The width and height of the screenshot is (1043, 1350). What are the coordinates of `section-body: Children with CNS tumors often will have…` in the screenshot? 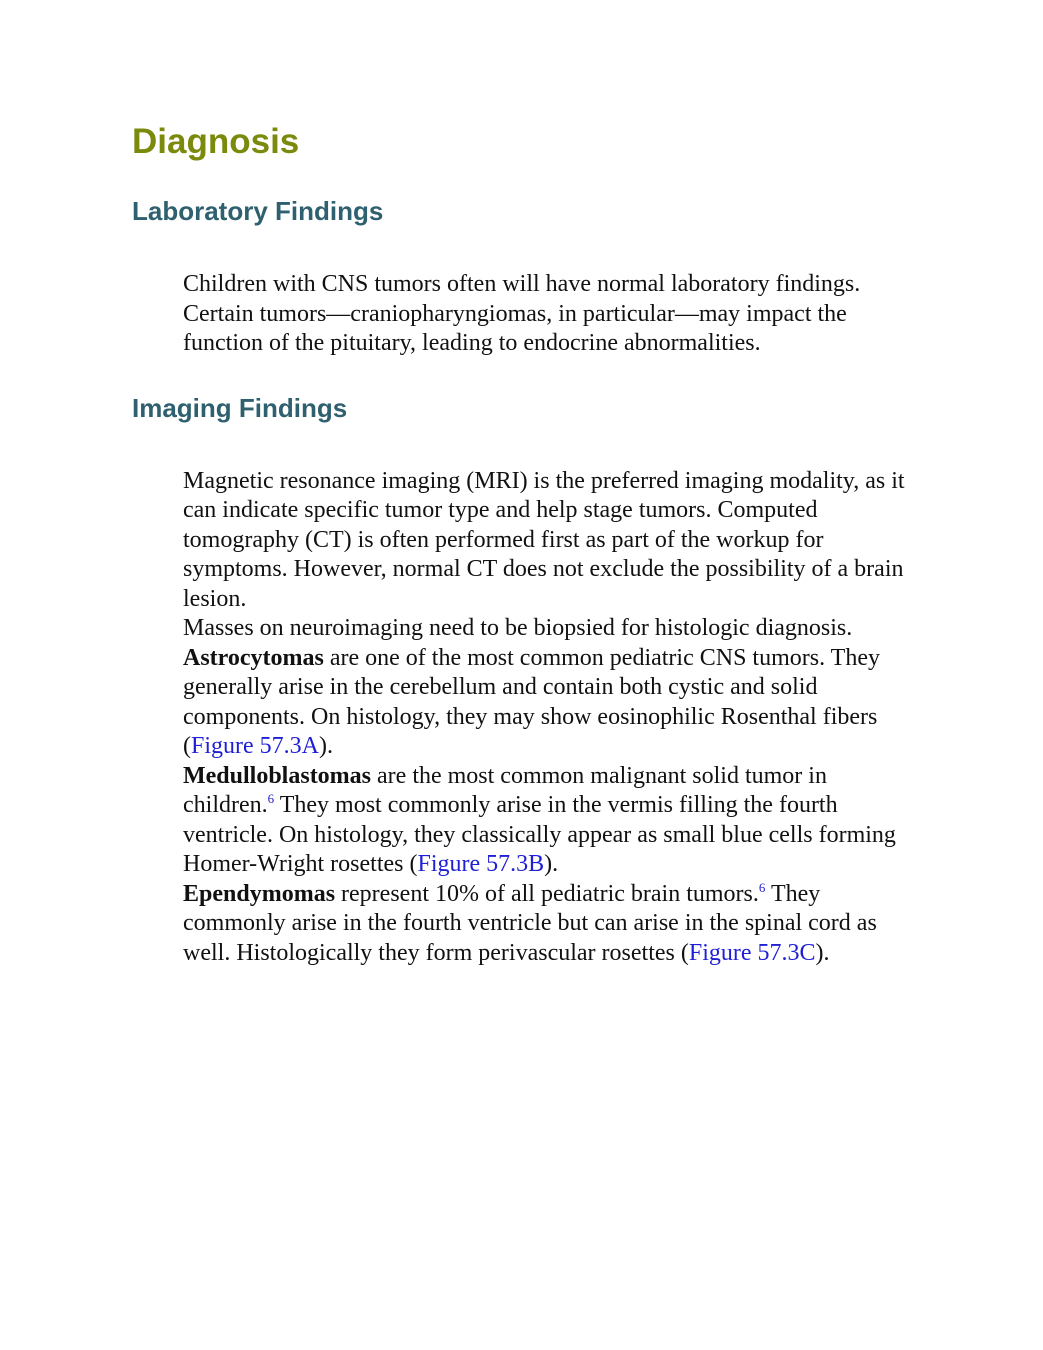 It's located at (550, 314).